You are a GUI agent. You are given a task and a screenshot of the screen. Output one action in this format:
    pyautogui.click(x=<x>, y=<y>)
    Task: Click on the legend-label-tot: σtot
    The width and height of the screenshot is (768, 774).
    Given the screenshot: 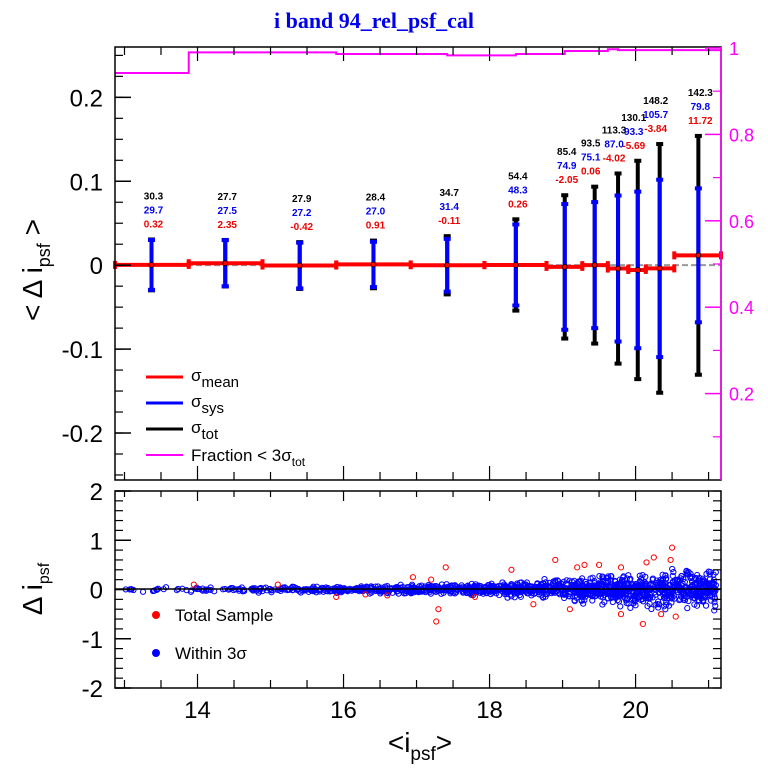 What is the action you would take?
    pyautogui.click(x=205, y=430)
    